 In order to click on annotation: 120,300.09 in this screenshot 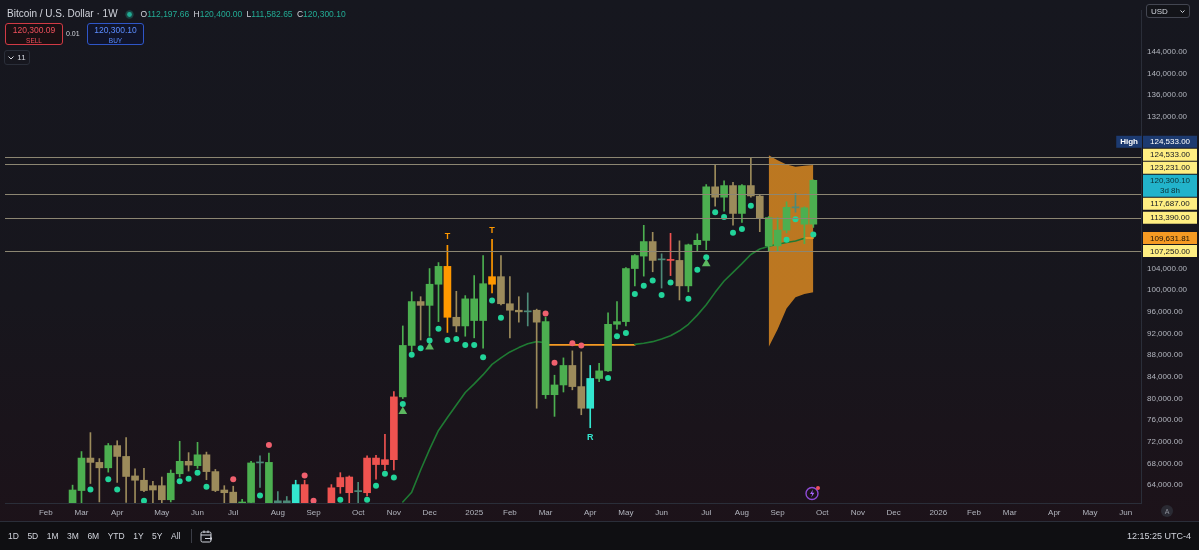, I will do `click(34, 30)`.